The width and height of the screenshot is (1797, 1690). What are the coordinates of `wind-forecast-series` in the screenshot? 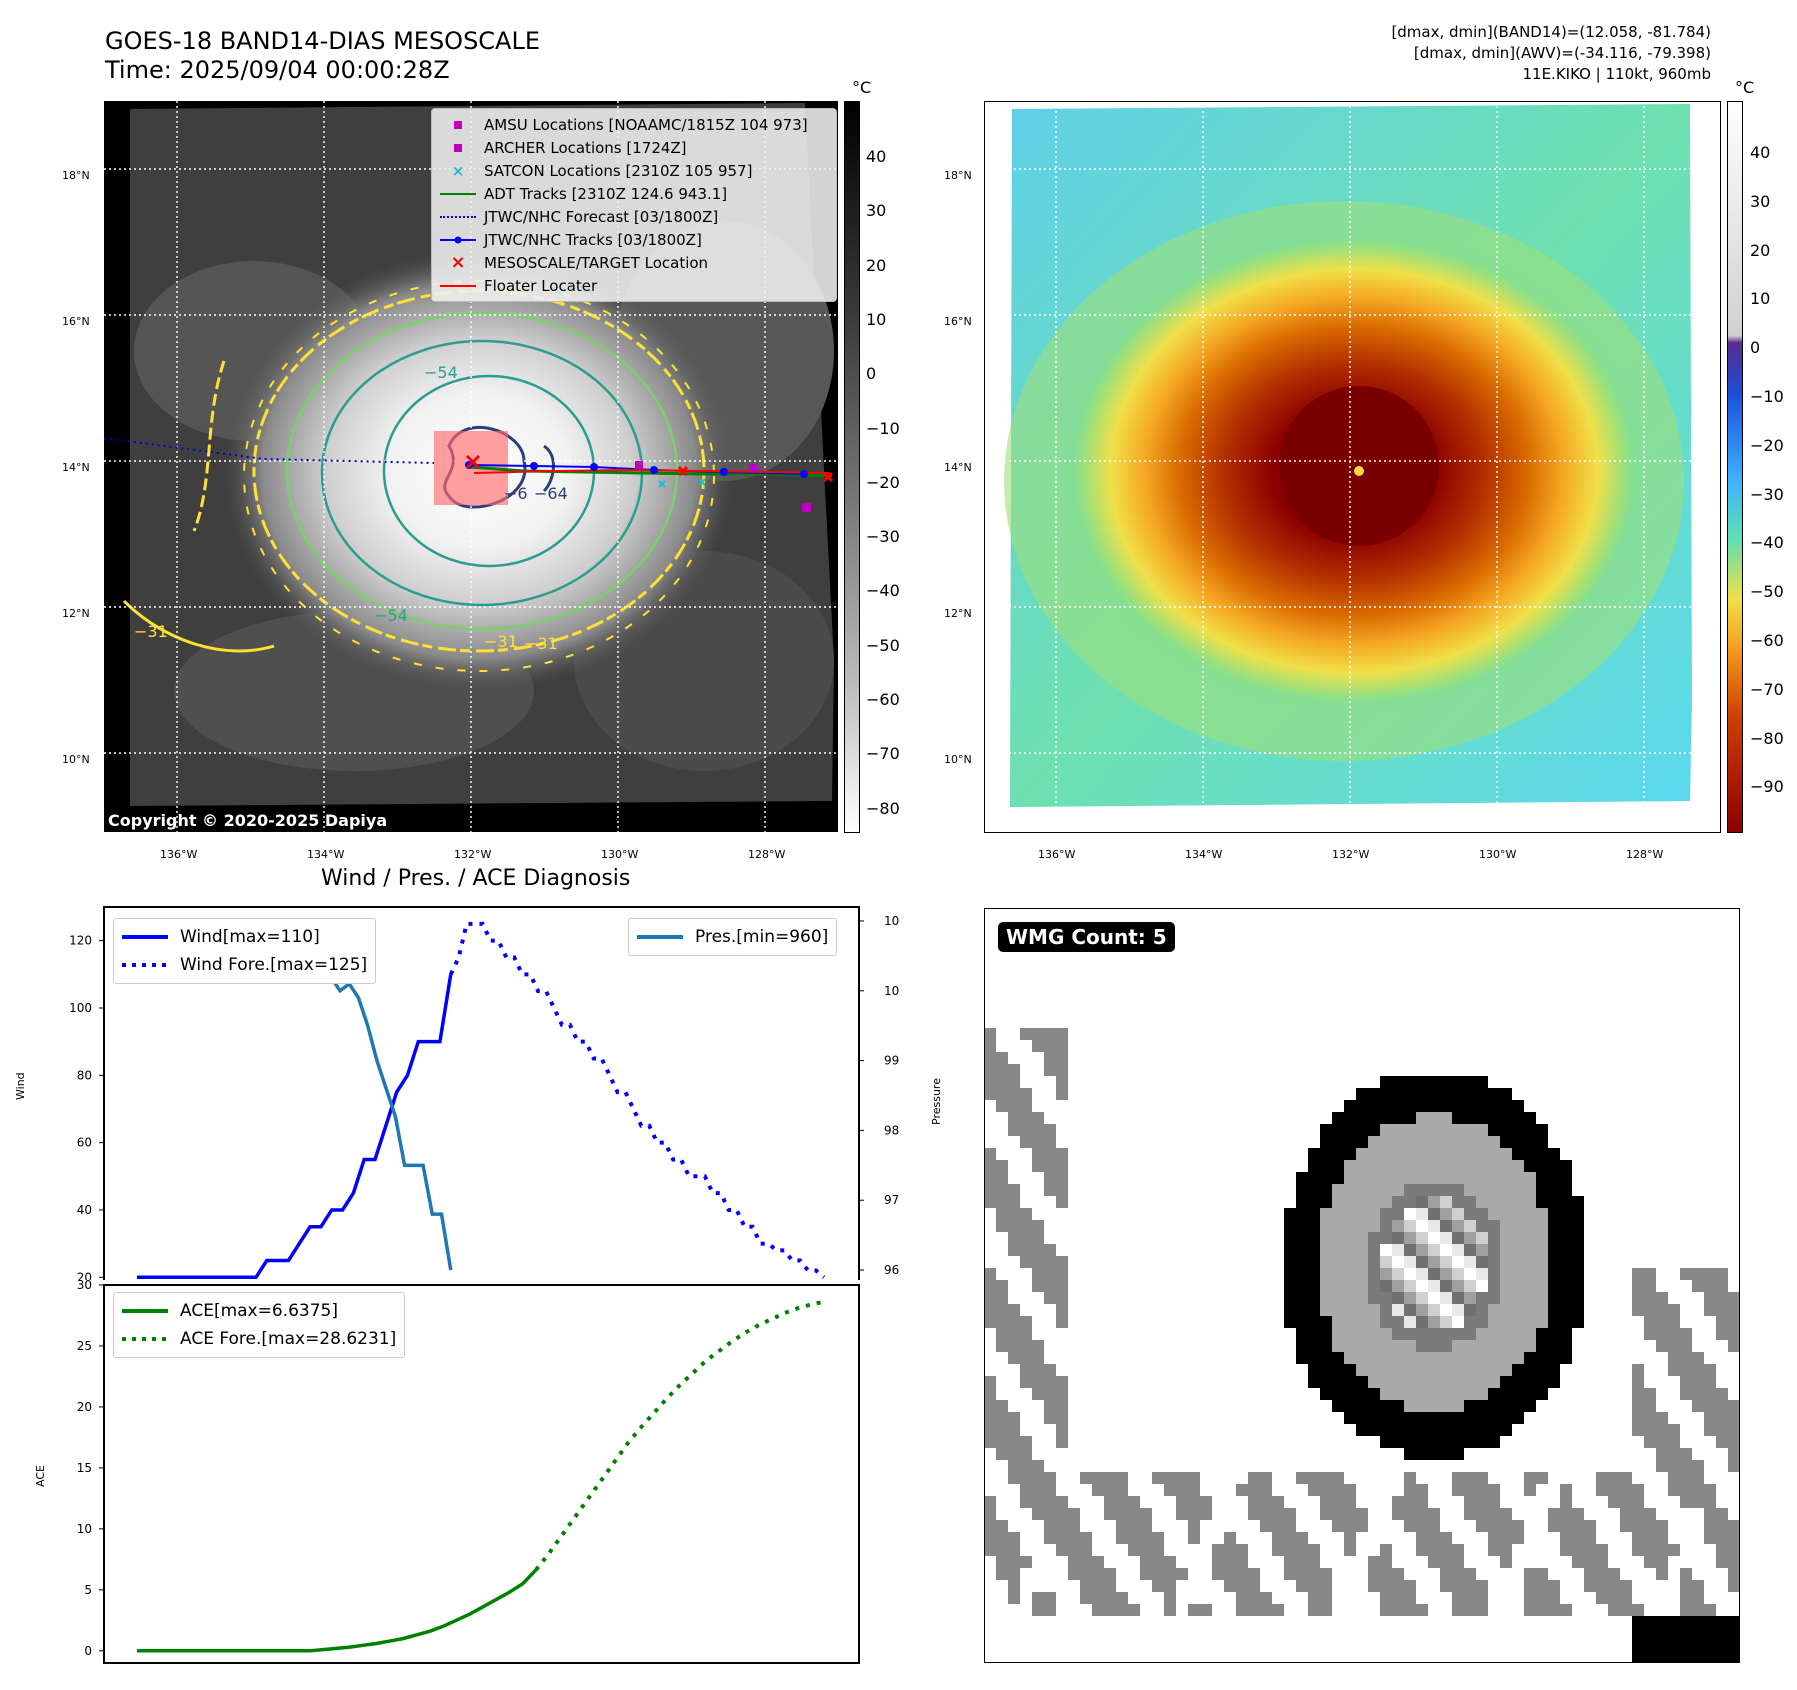 It's located at (637, 1100).